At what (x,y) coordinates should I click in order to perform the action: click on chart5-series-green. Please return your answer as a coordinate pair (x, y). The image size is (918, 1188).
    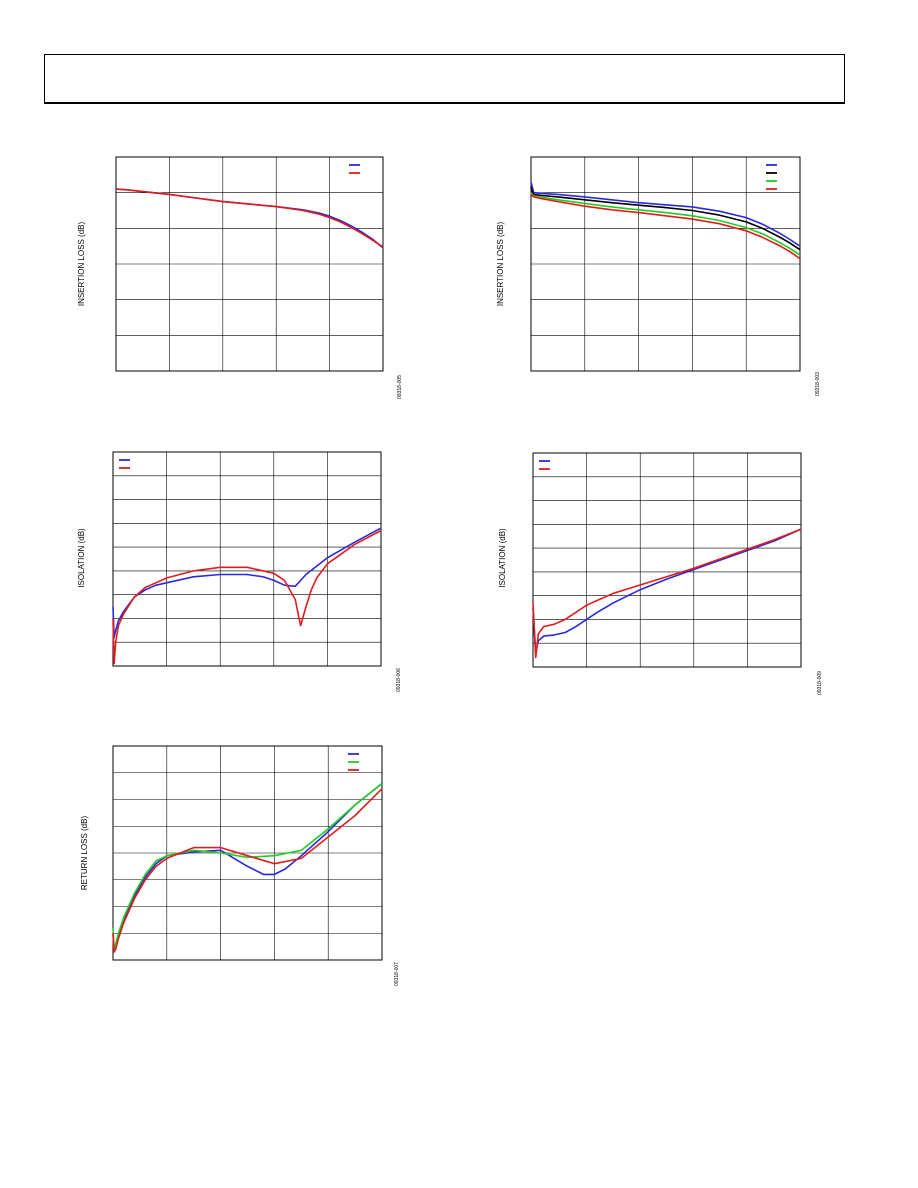
    Looking at the image, I should click on (247, 866).